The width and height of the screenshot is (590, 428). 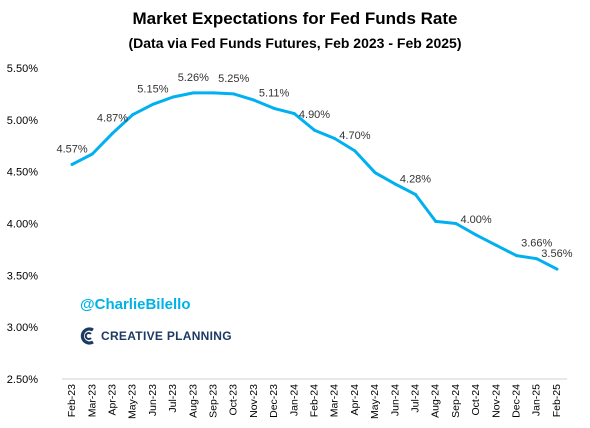 What do you see at coordinates (152, 89) in the screenshot?
I see `data-label: 5.15%` at bounding box center [152, 89].